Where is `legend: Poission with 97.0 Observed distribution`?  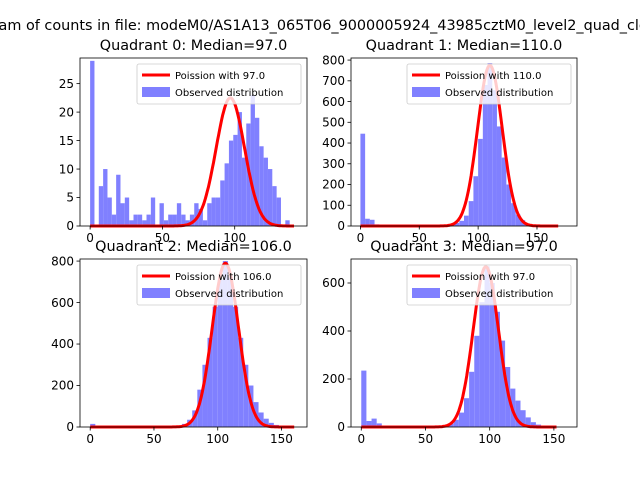
legend: Poission with 97.0 Observed distribution is located at coordinates (489, 285).